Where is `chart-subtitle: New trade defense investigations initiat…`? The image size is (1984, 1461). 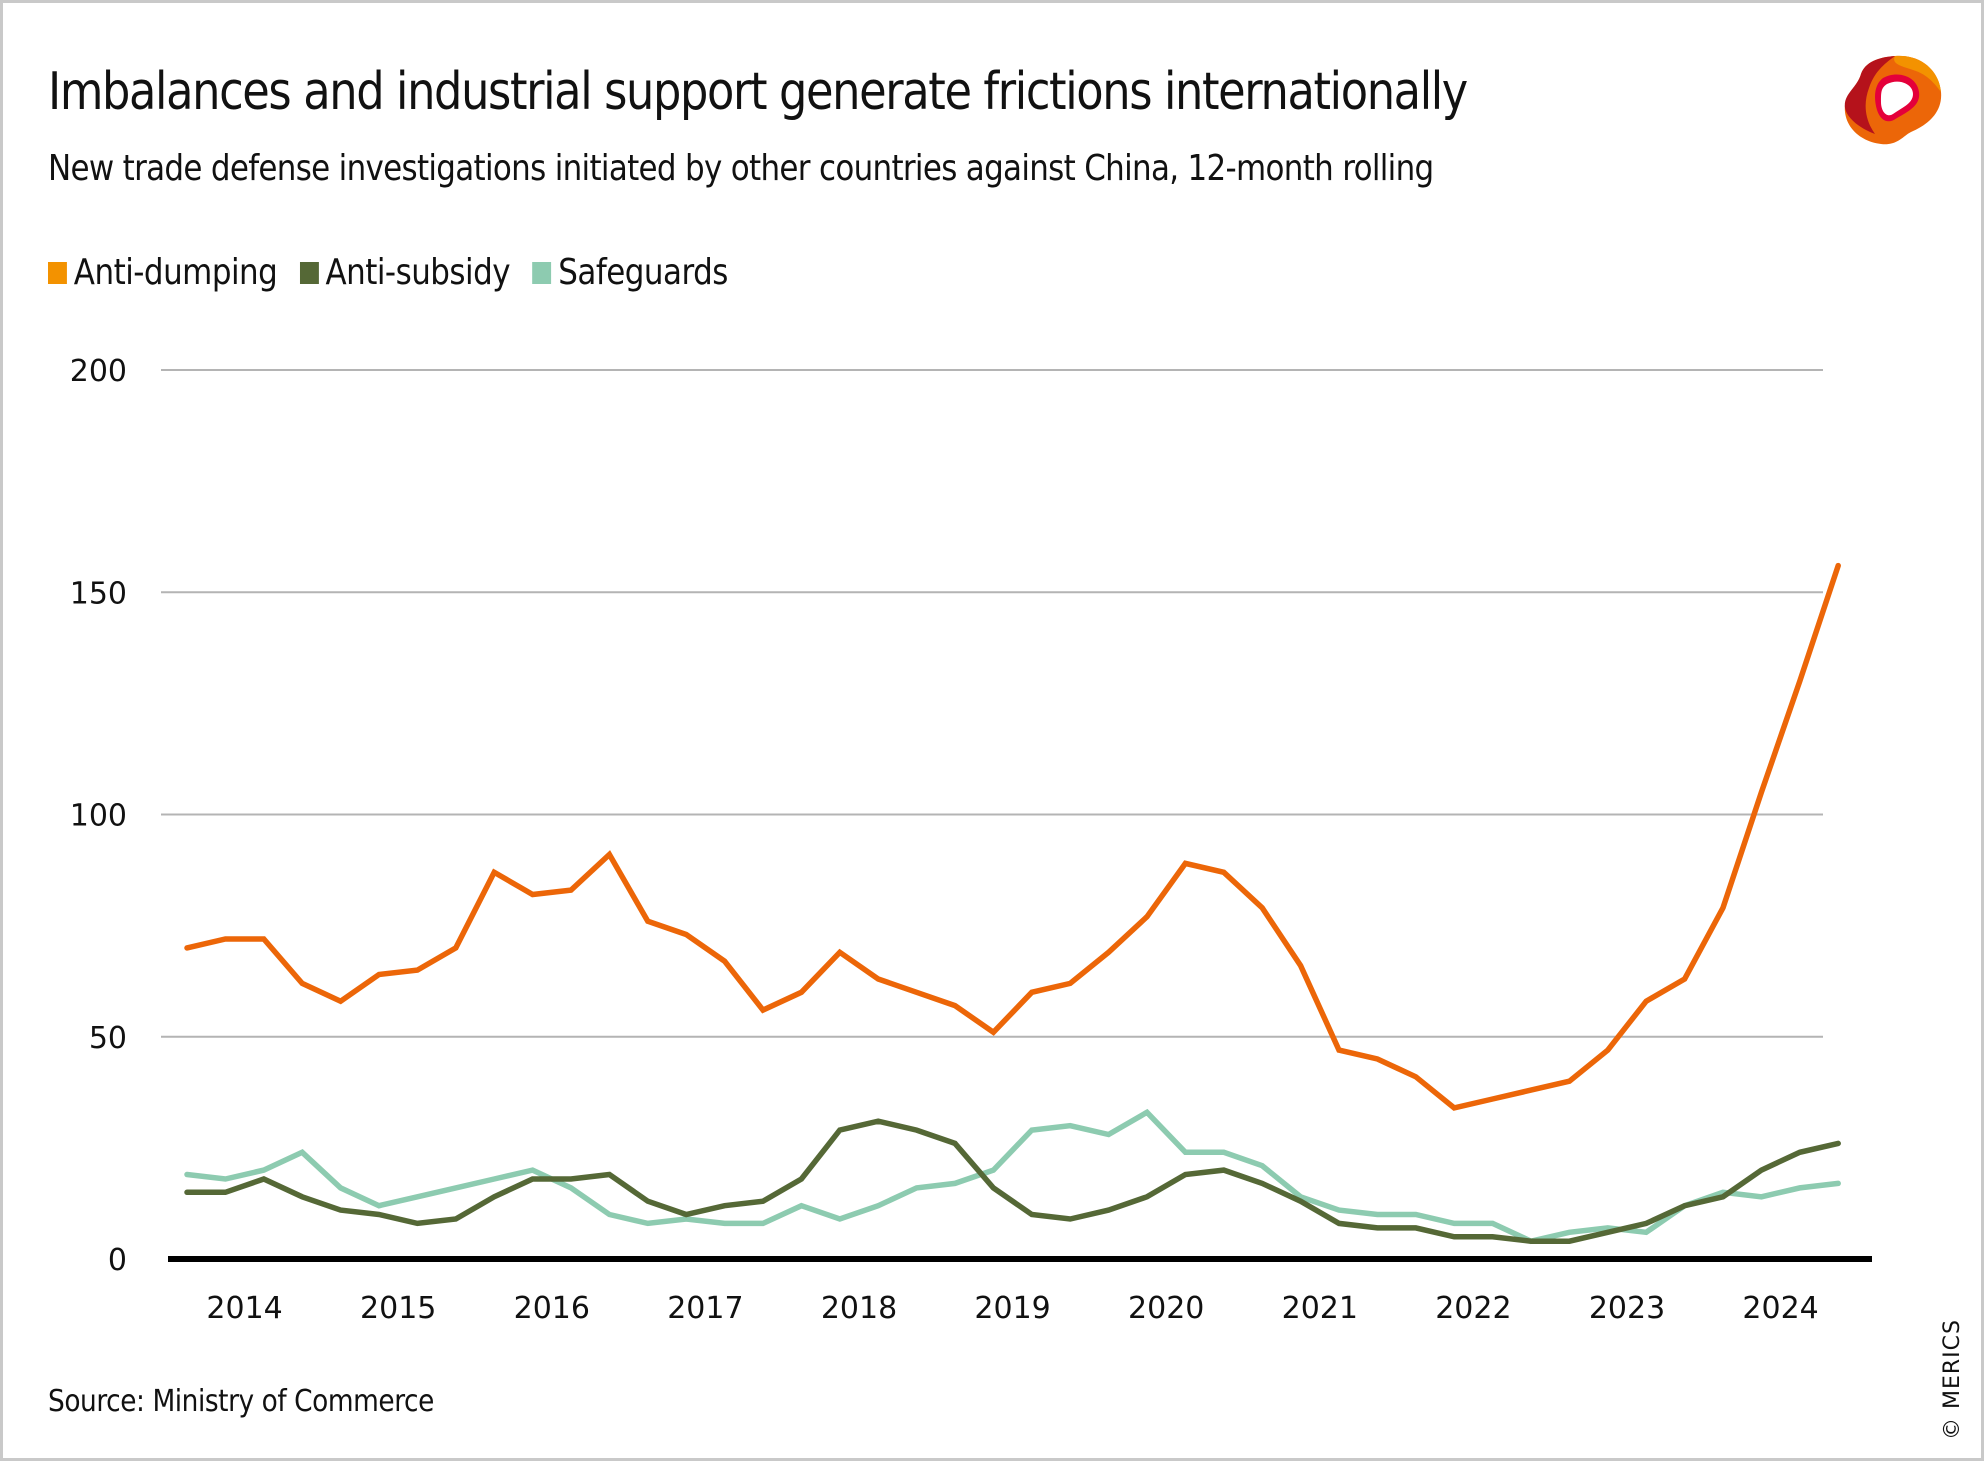
chart-subtitle: New trade defense investigations initiat… is located at coordinates (741, 168).